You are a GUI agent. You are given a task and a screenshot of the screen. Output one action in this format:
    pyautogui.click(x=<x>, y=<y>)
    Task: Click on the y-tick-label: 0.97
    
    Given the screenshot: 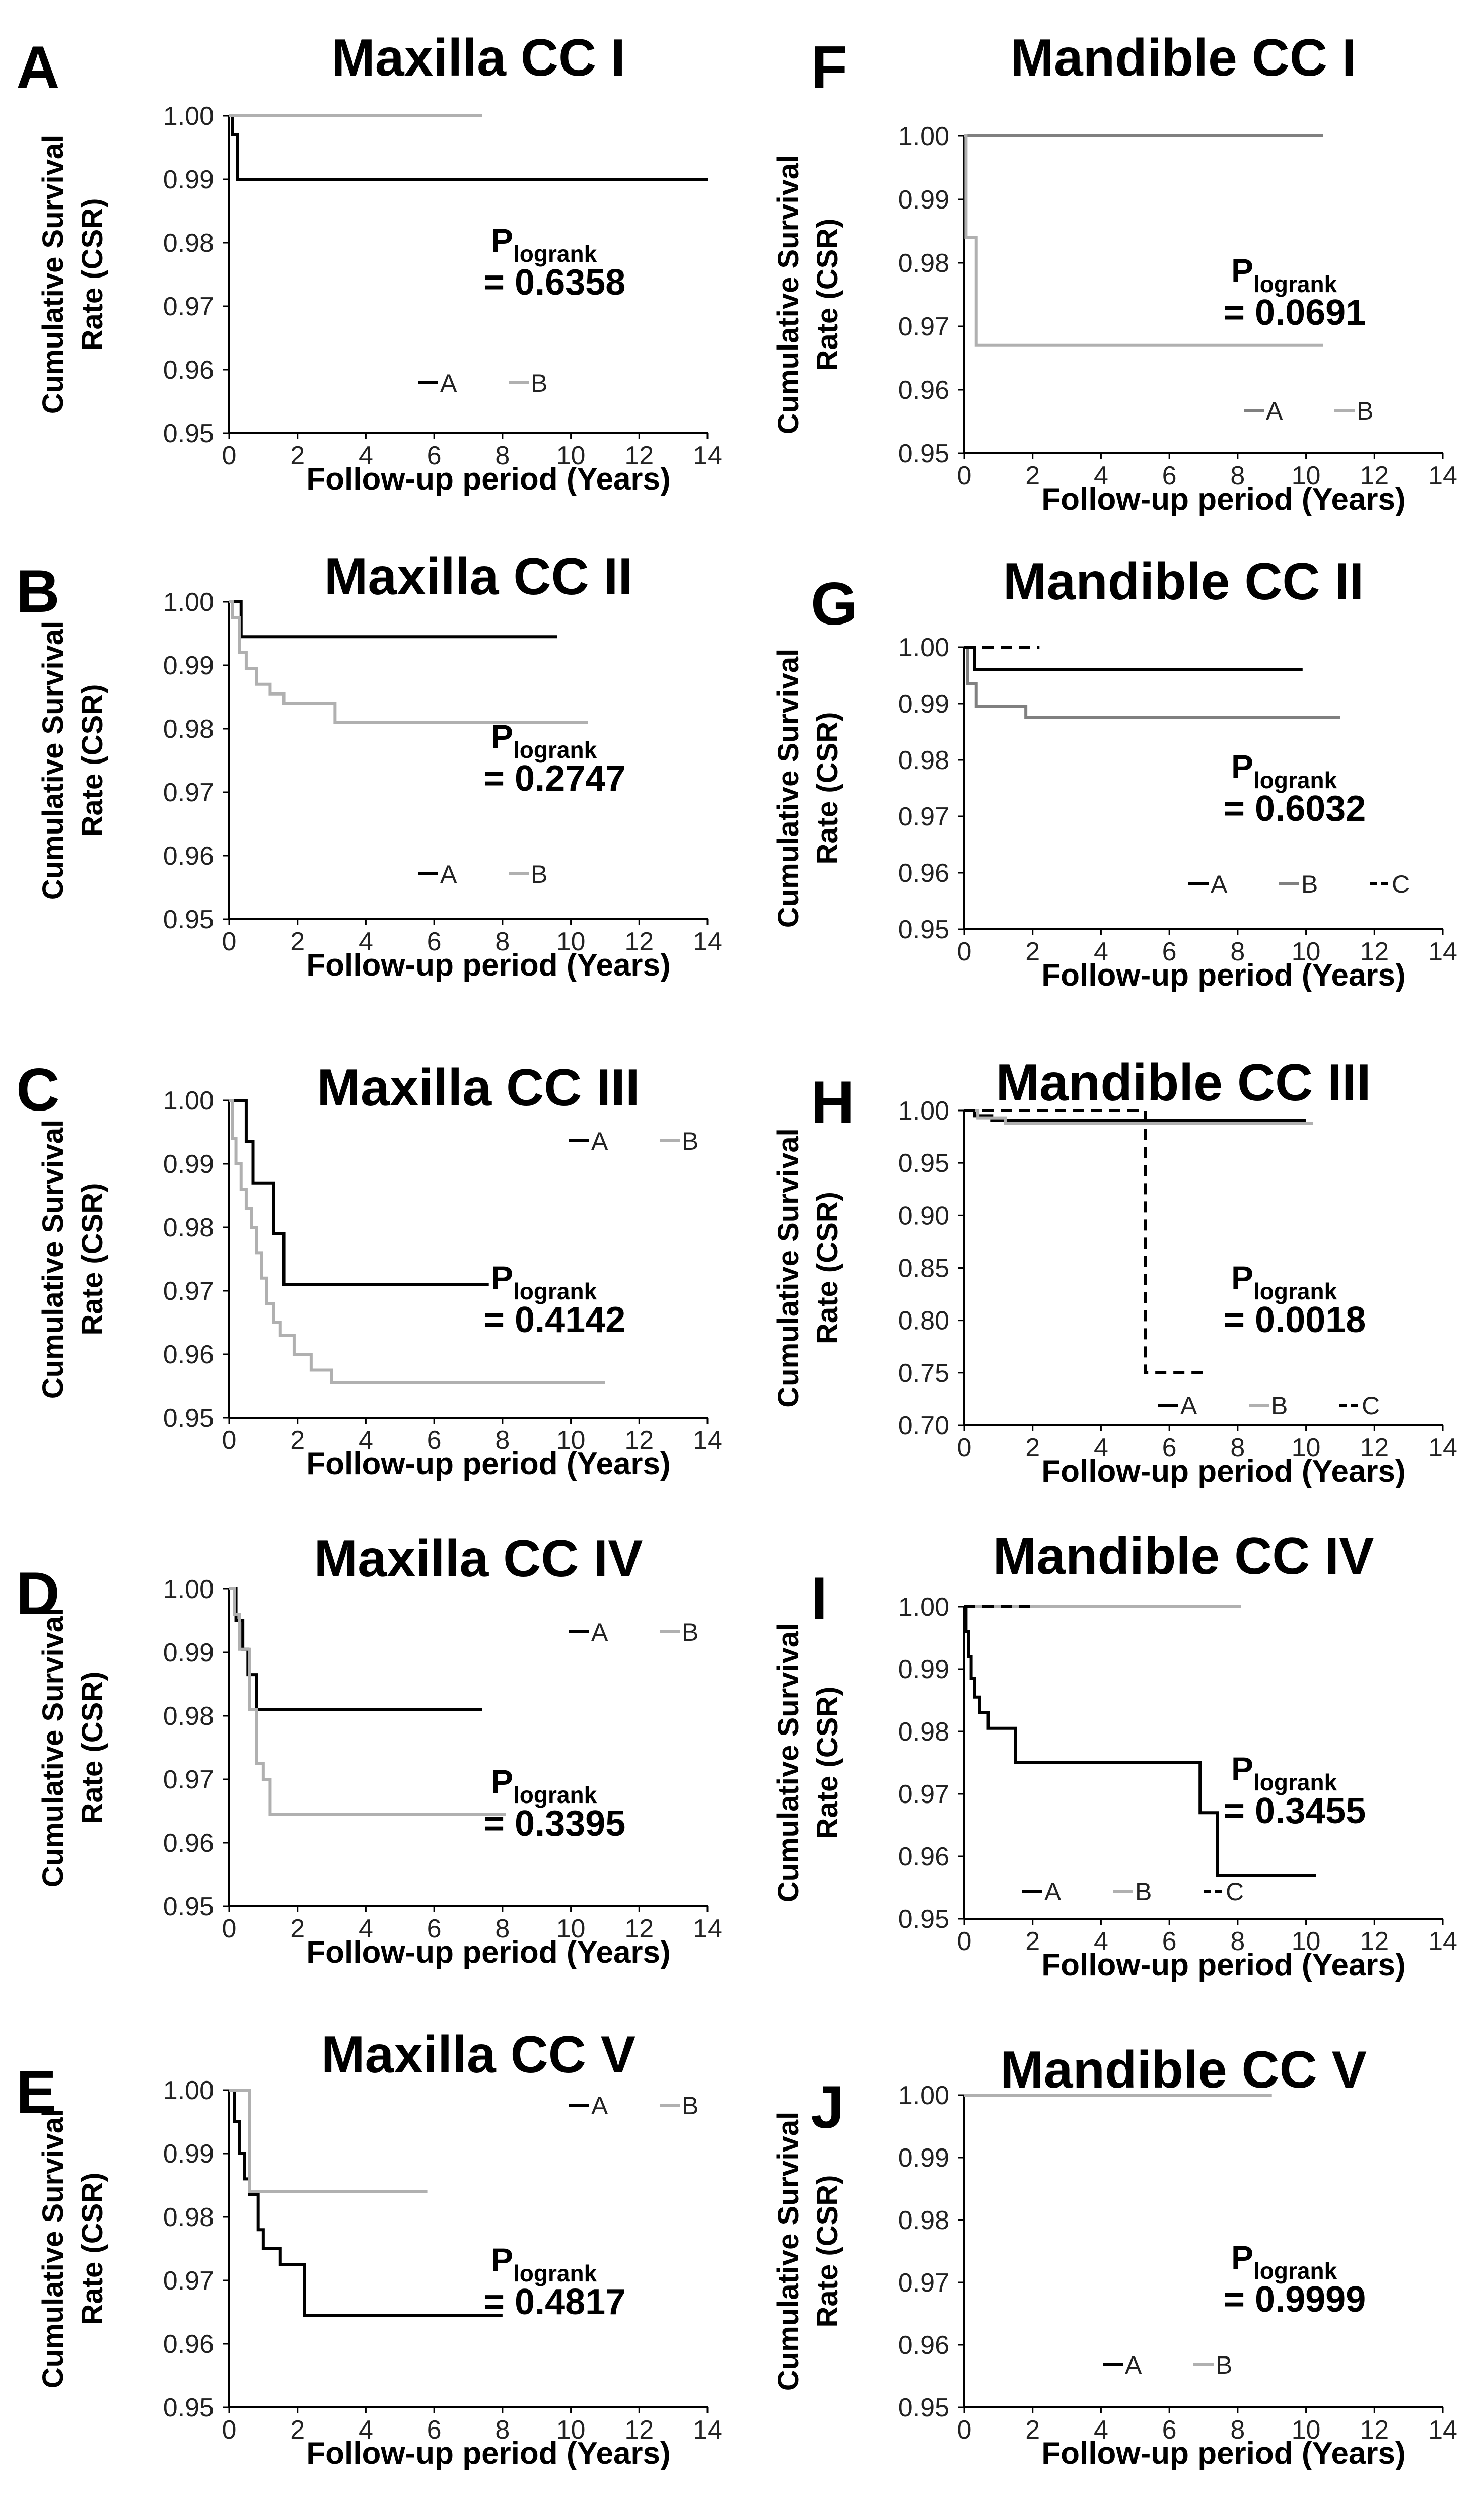 What is the action you would take?
    pyautogui.click(x=188, y=792)
    